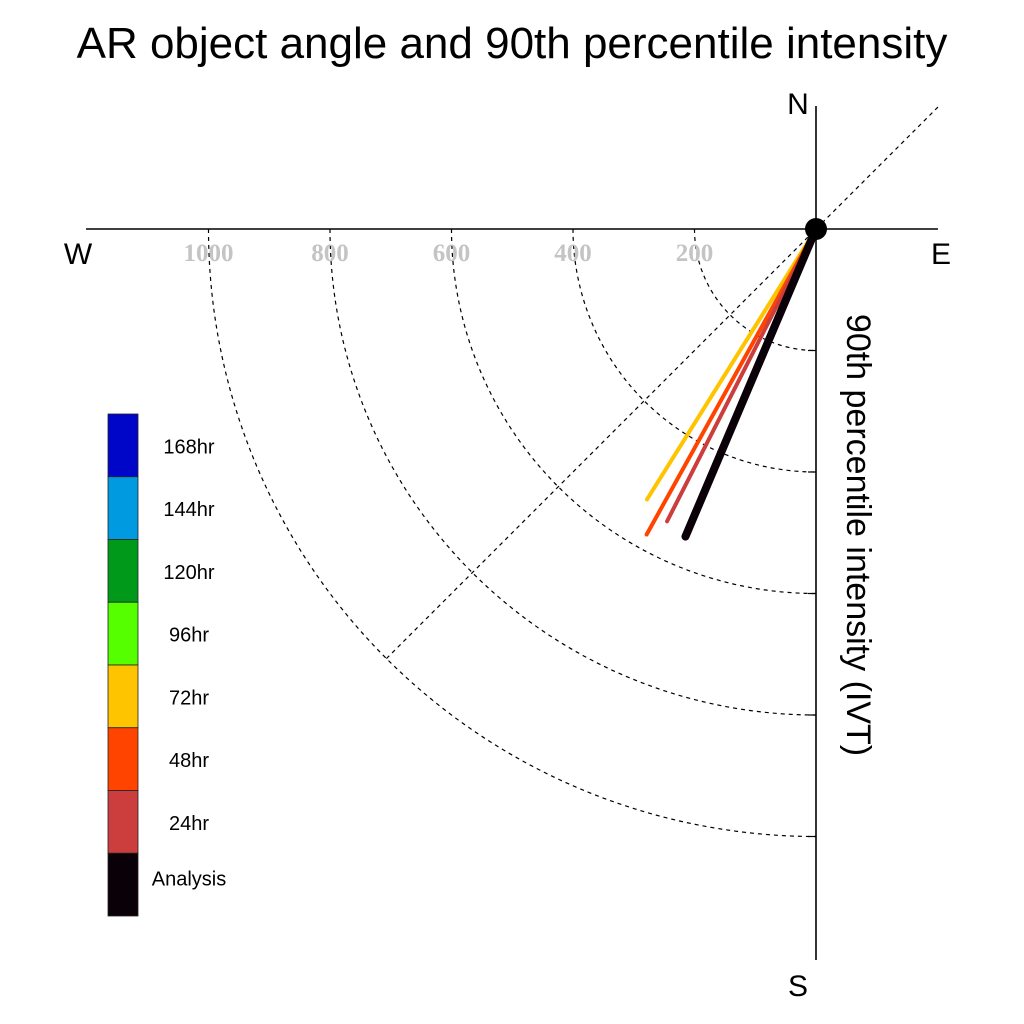 This screenshot has height=1024, width=1024. Describe the element at coordinates (816, 229) in the screenshot. I see `origin-marker` at that location.